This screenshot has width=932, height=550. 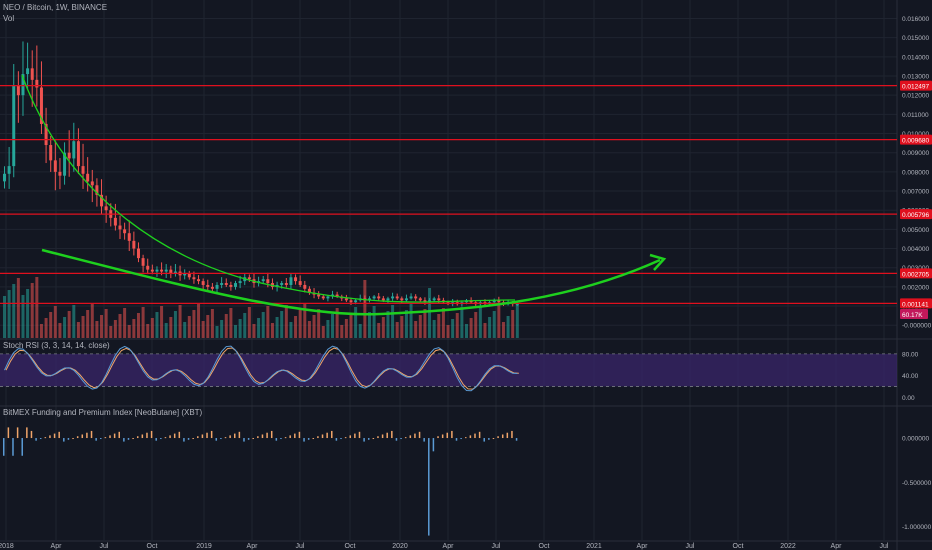 What do you see at coordinates (260, 481) in the screenshot?
I see `funding-pane` at bounding box center [260, 481].